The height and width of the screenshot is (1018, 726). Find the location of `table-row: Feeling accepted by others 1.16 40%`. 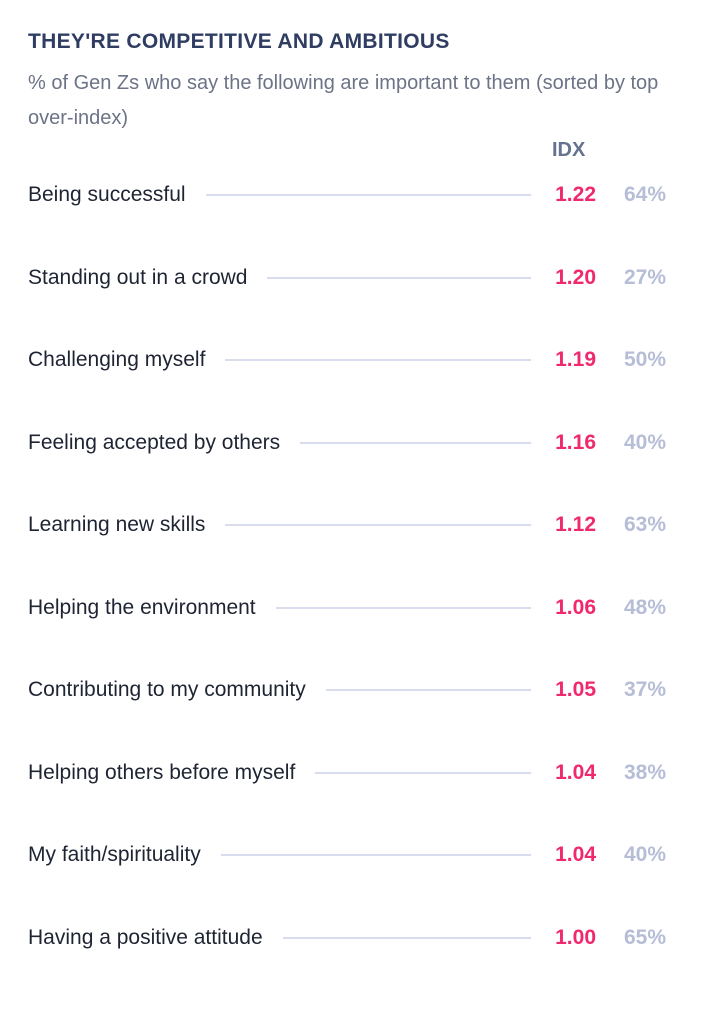

table-row: Feeling accepted by others 1.16 40% is located at coordinates (363, 443).